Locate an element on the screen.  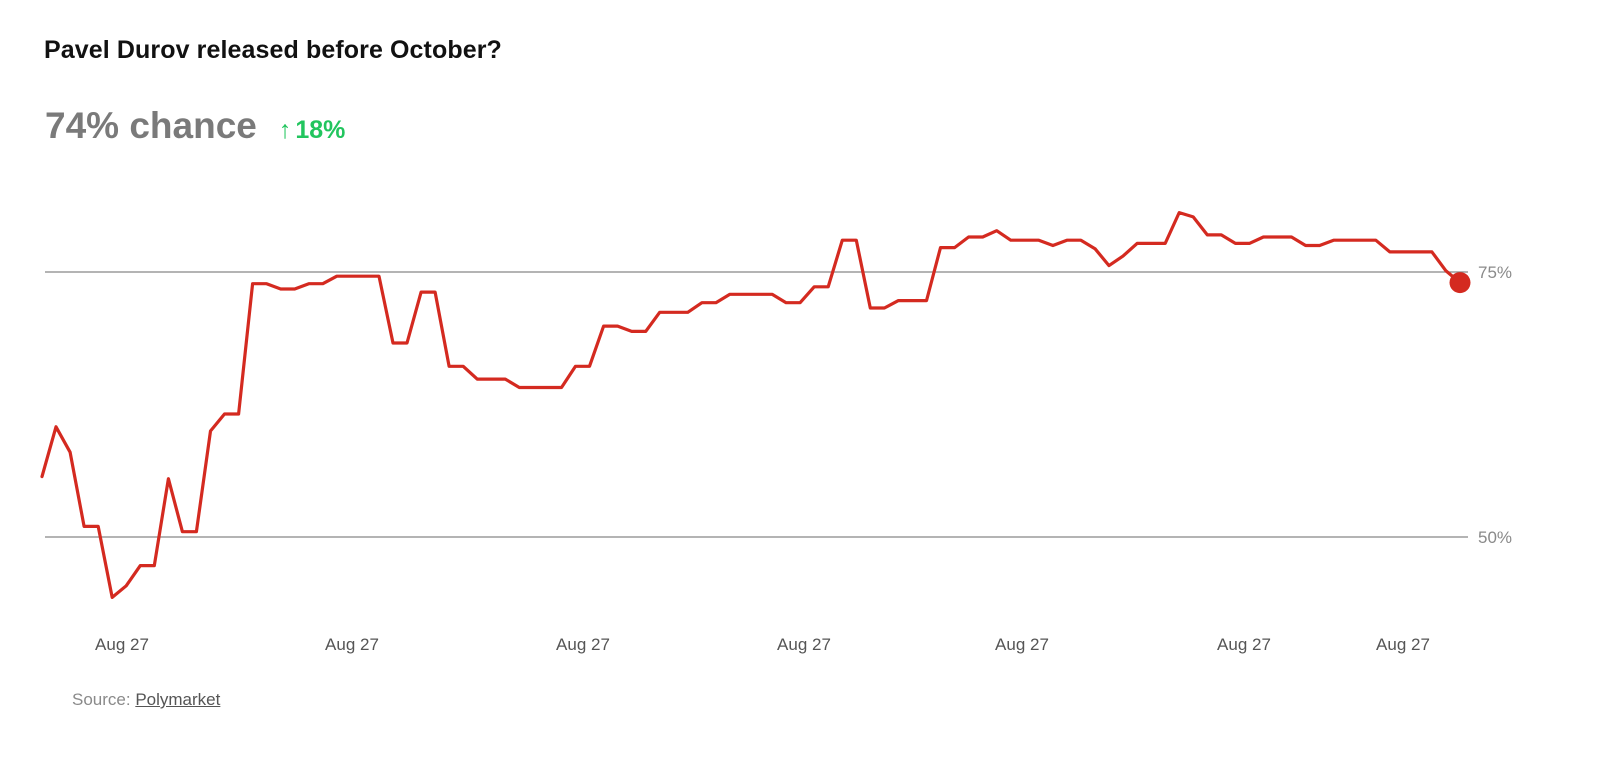
change-badge: ↑ 18% is located at coordinates (312, 130).